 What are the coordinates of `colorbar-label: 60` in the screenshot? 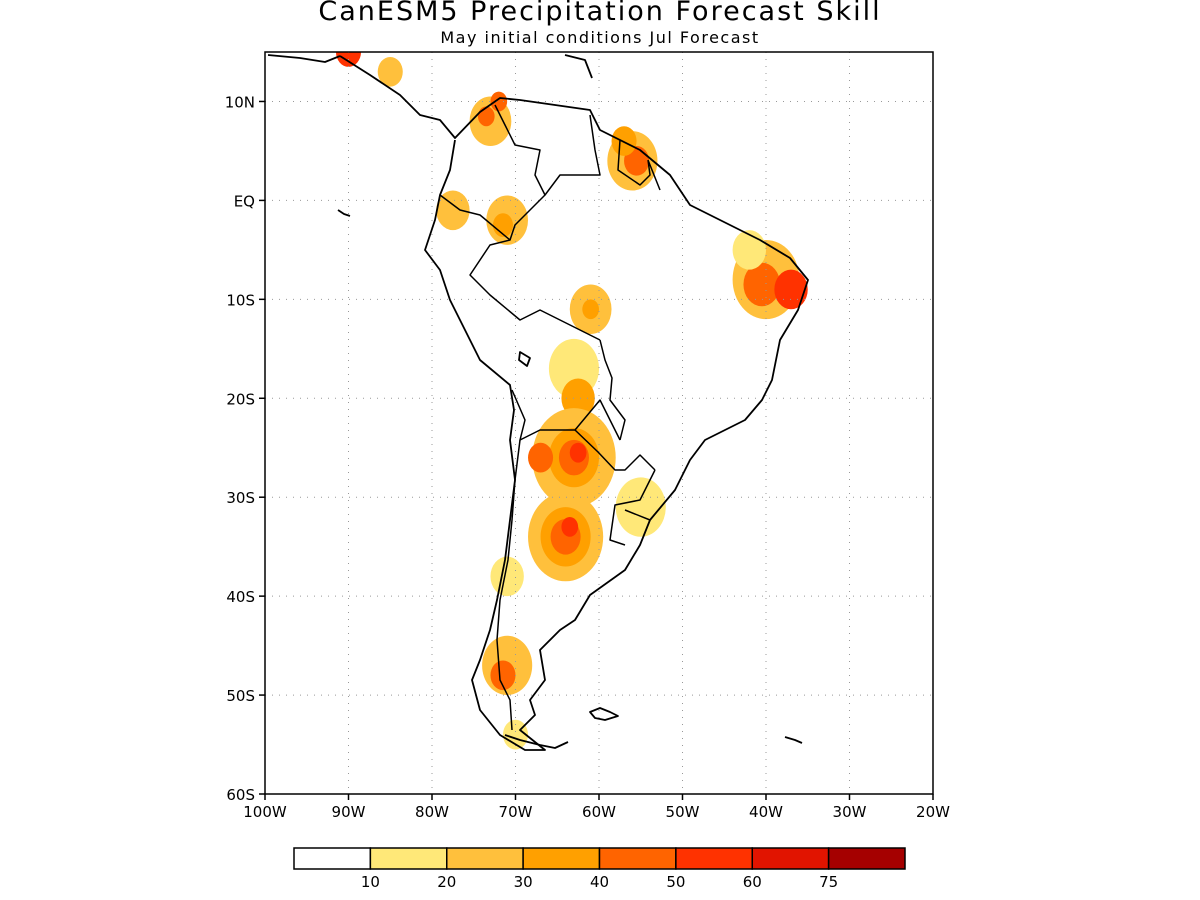 It's located at (752, 882).